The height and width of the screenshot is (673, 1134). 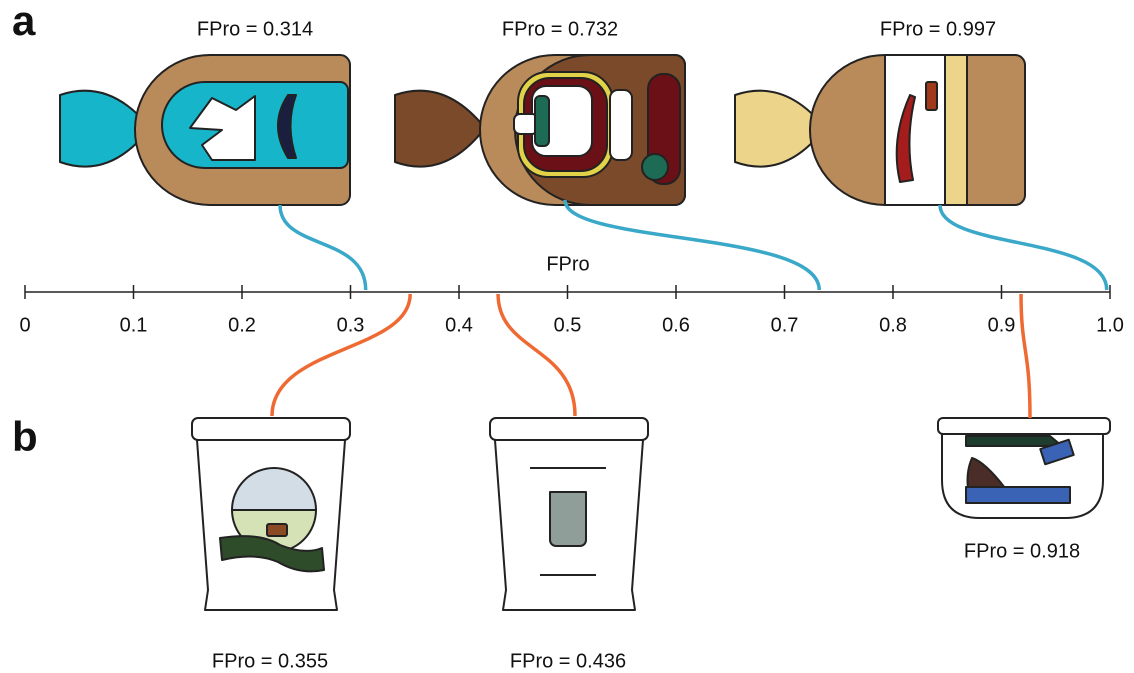 I want to click on tick-label: 0.6, so click(x=676, y=325).